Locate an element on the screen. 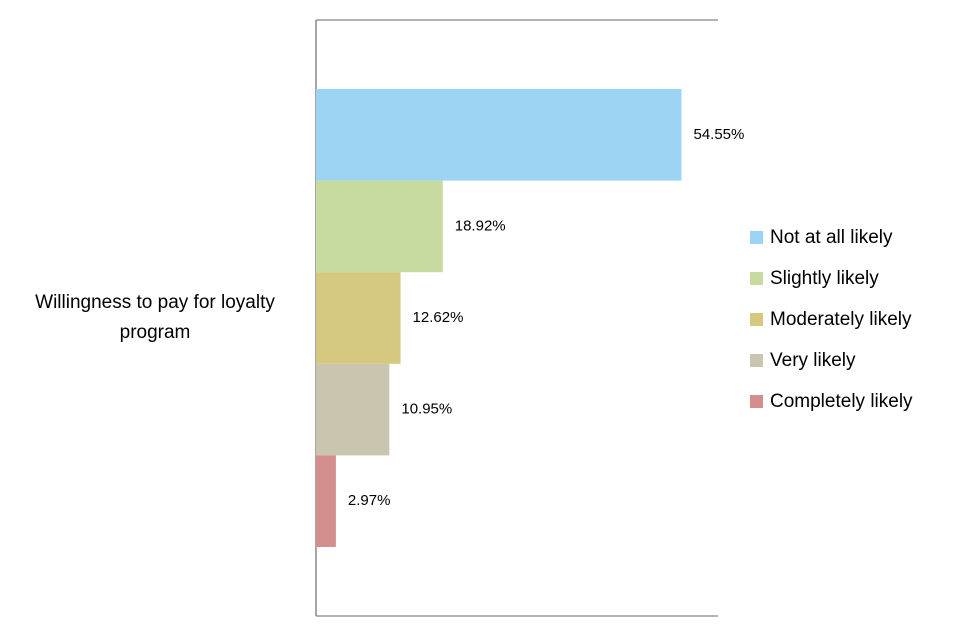  data-label: 2.97% is located at coordinates (369, 500).